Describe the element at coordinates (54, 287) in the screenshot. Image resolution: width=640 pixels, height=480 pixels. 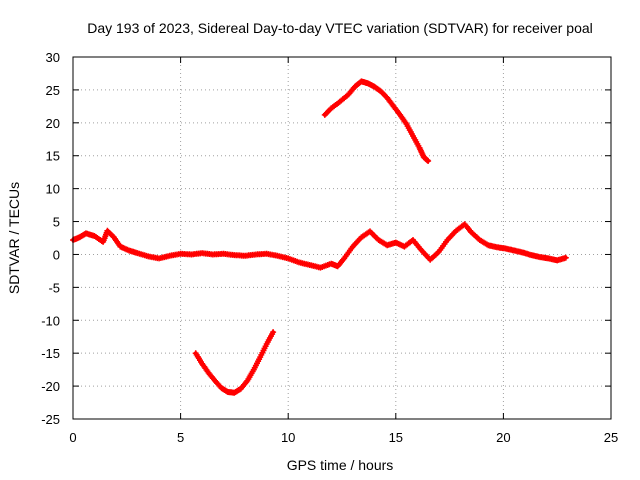
I see `y-tick-label: -5` at that location.